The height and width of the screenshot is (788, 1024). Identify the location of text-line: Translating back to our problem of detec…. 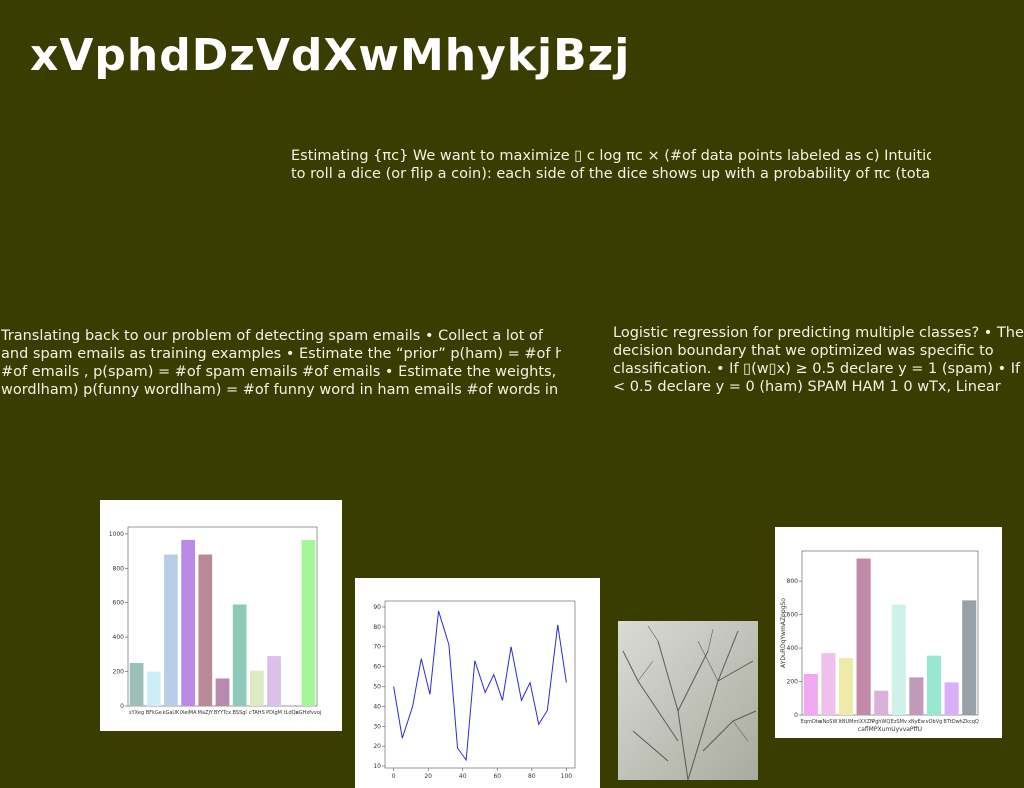
(272, 336).